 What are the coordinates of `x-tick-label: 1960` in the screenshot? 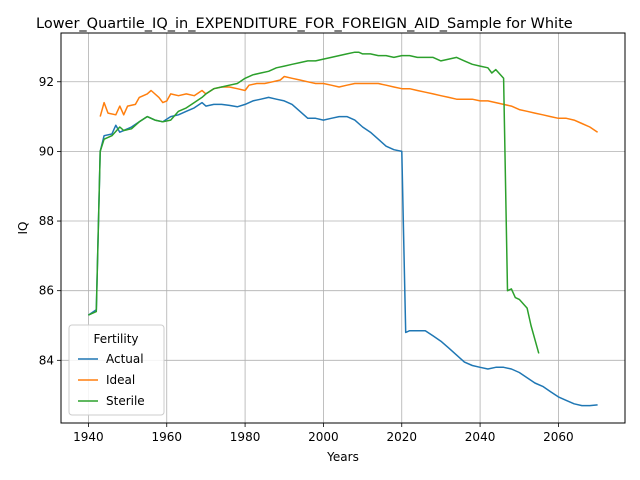 It's located at (166, 437).